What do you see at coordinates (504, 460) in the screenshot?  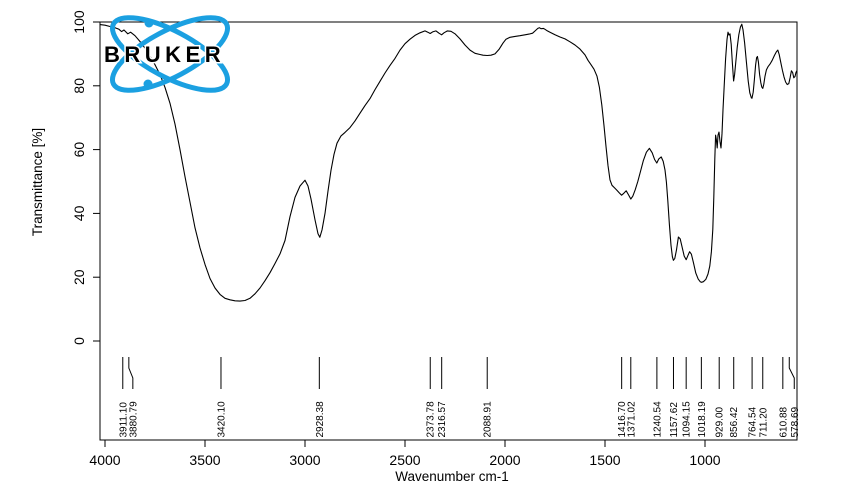 I see `x-tick-label: 2000` at bounding box center [504, 460].